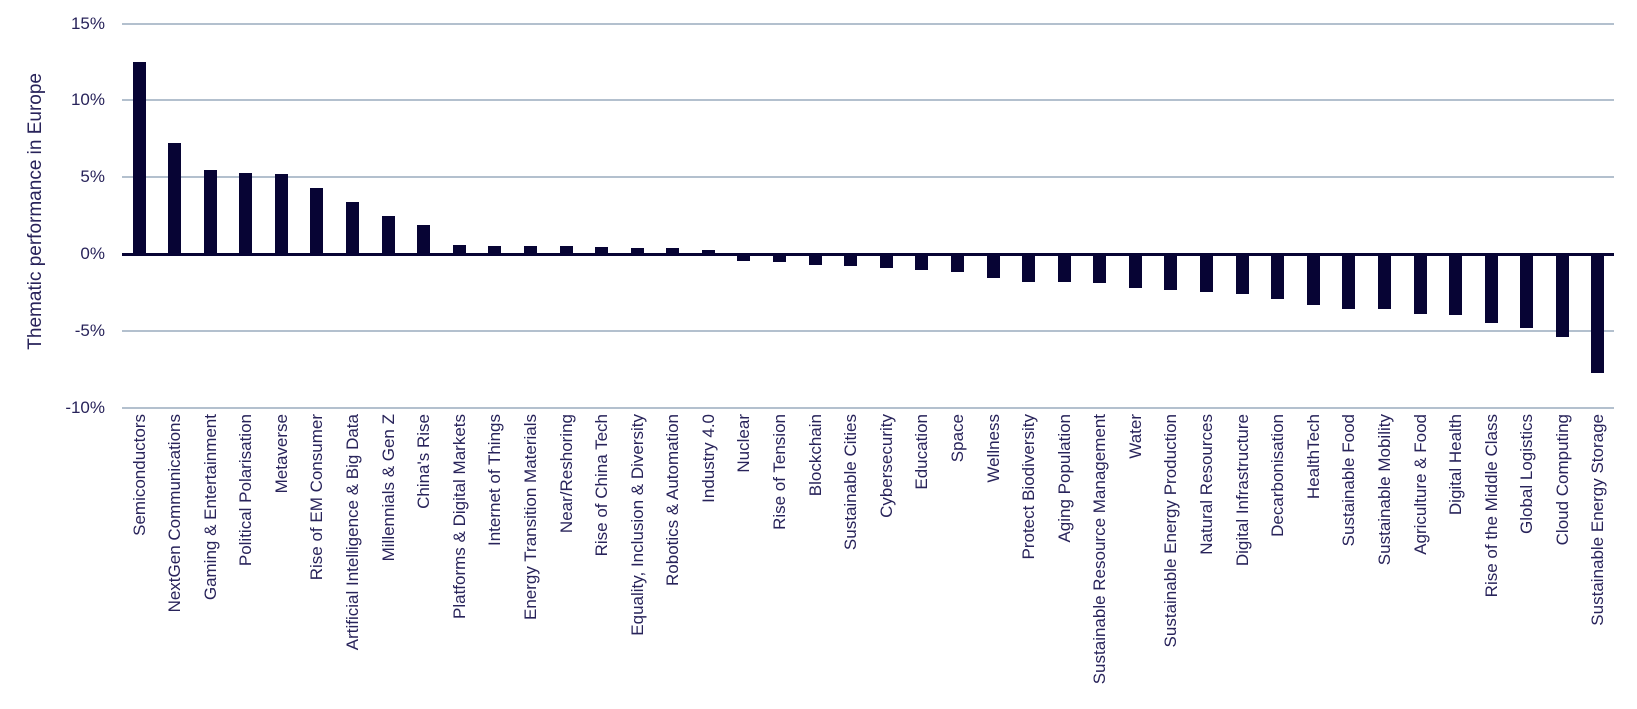  I want to click on x-tick-label: Global Logistics, so click(1527, 474).